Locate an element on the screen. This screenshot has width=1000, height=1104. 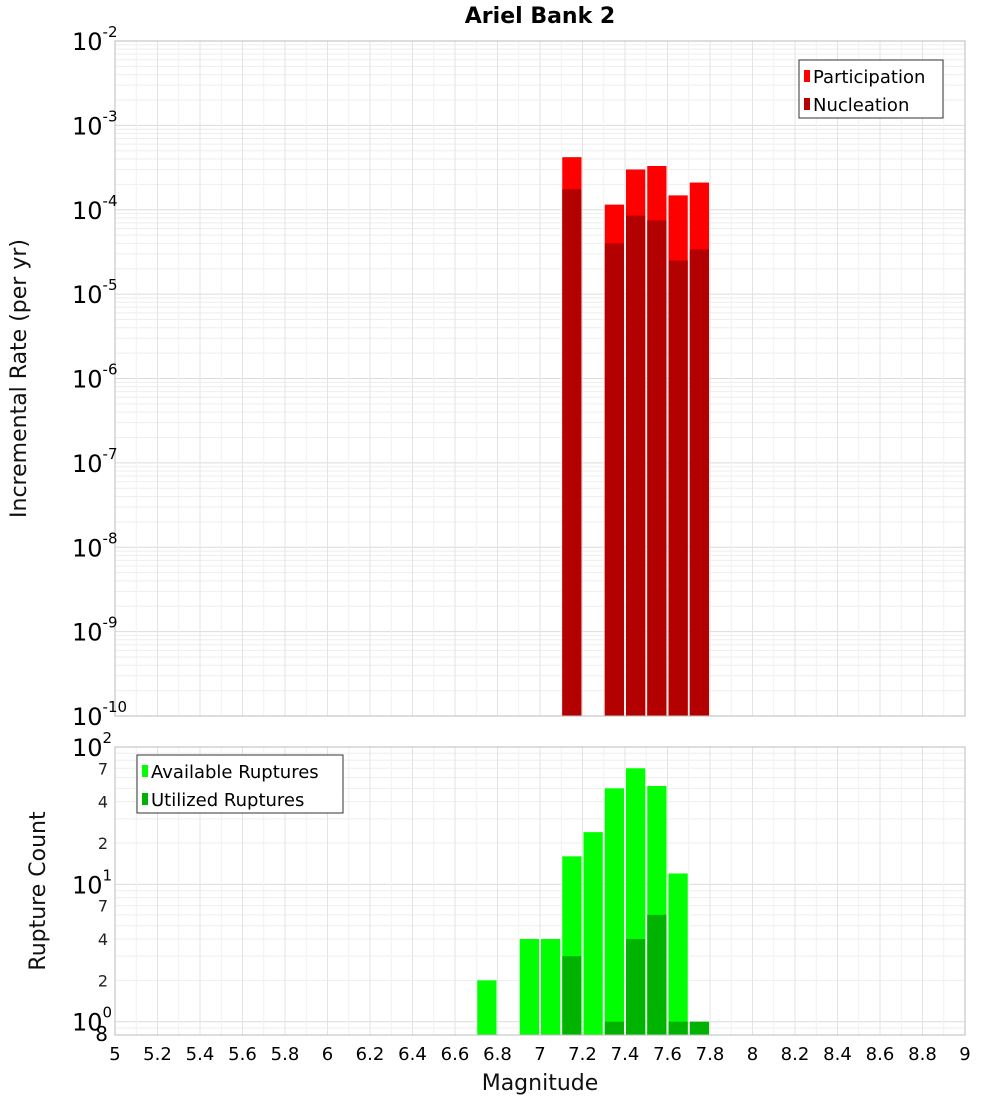
x-tick-label: 6 is located at coordinates (327, 1054).